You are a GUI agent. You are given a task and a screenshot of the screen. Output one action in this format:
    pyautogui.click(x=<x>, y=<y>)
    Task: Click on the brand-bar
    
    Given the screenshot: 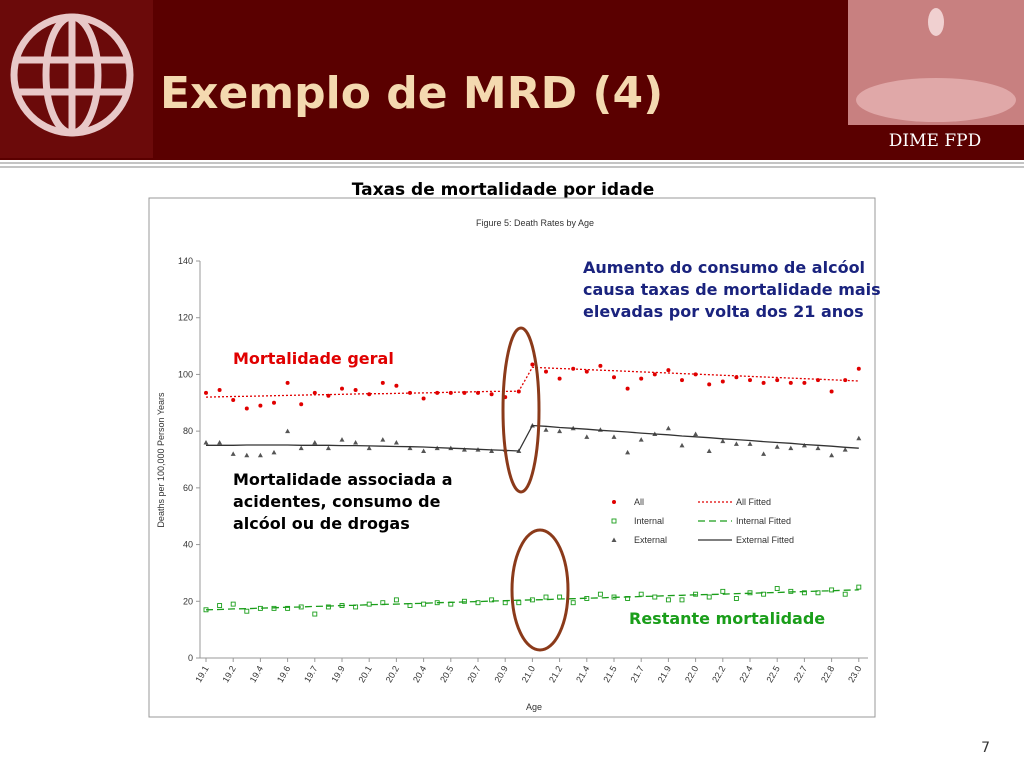 What is the action you would take?
    pyautogui.click(x=936, y=142)
    